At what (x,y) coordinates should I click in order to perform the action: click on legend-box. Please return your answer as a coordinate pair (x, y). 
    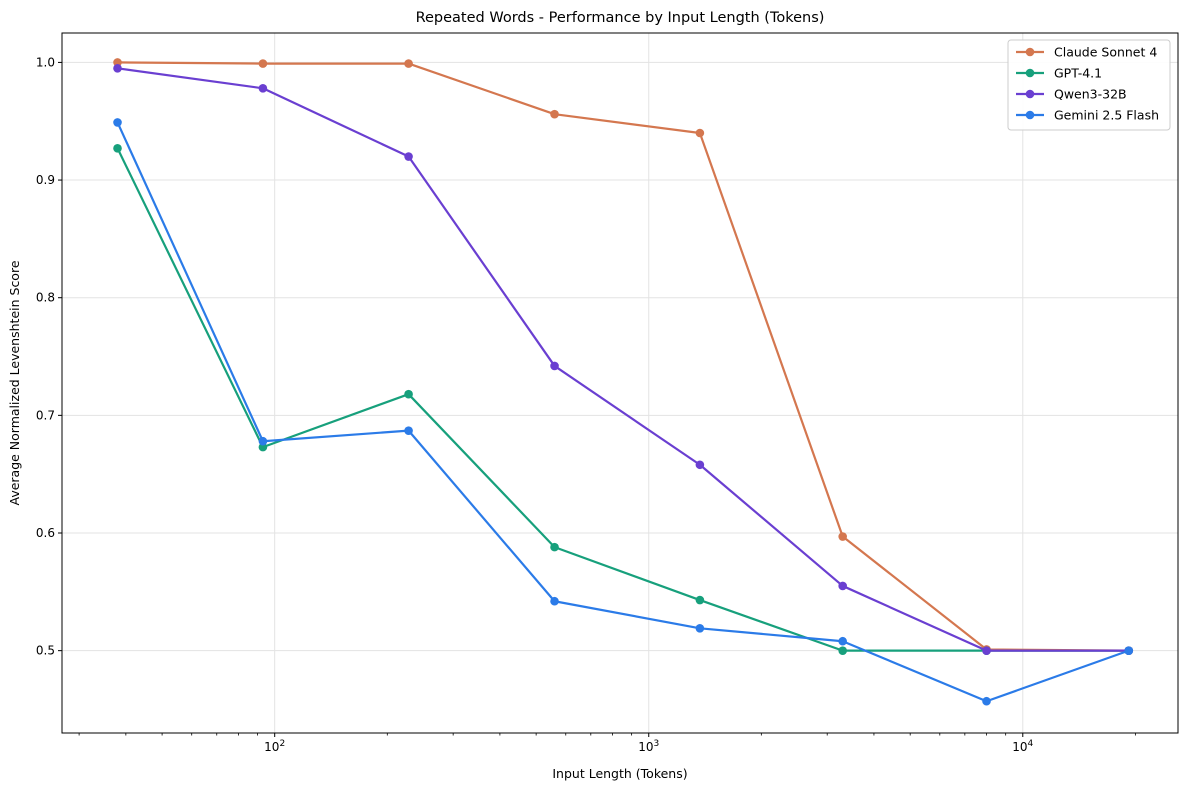
    Looking at the image, I should click on (1089, 85).